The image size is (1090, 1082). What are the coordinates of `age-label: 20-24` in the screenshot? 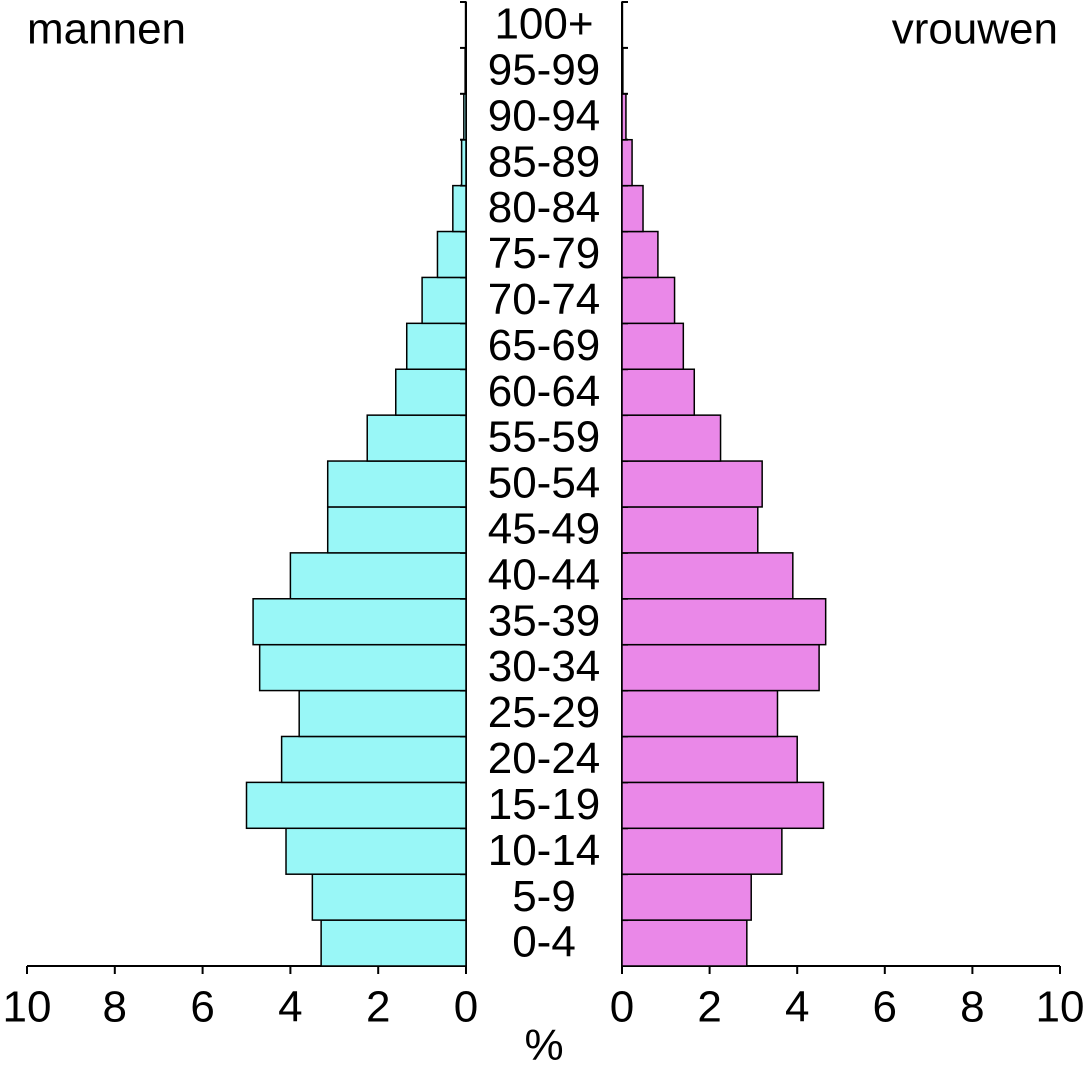 It's located at (544, 758).